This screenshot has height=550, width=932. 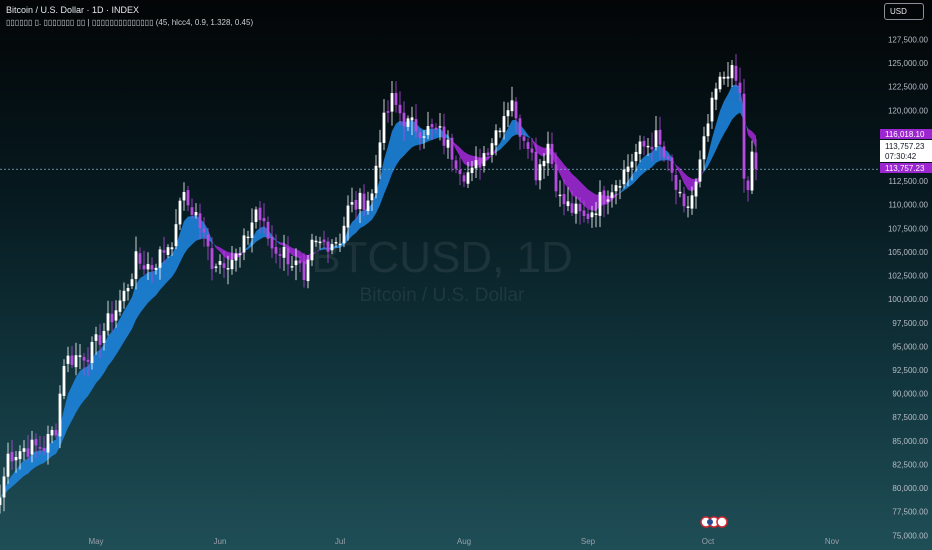 I want to click on y-tick-label: 102,500.00, so click(x=908, y=276).